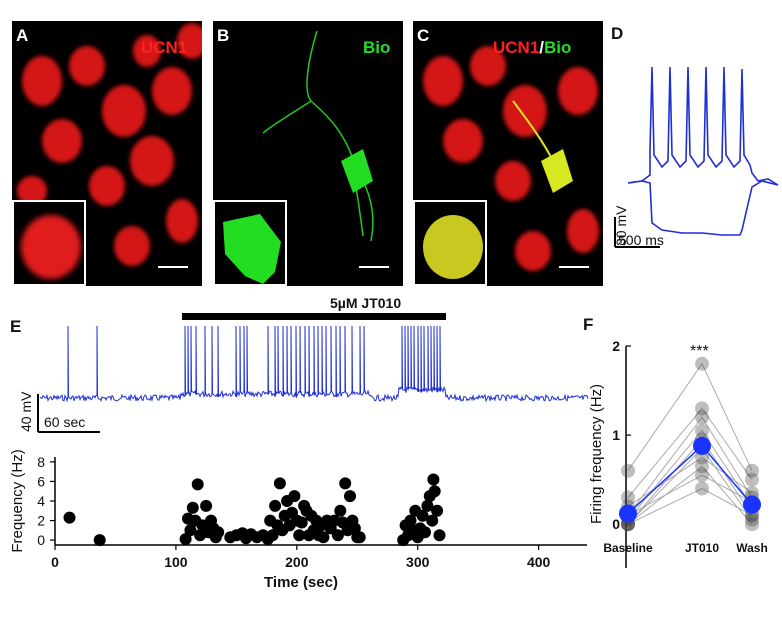 Image resolution: width=782 pixels, height=623 pixels. Describe the element at coordinates (641, 240) in the screenshot. I see `scale-label-ms: 500 ms` at that location.